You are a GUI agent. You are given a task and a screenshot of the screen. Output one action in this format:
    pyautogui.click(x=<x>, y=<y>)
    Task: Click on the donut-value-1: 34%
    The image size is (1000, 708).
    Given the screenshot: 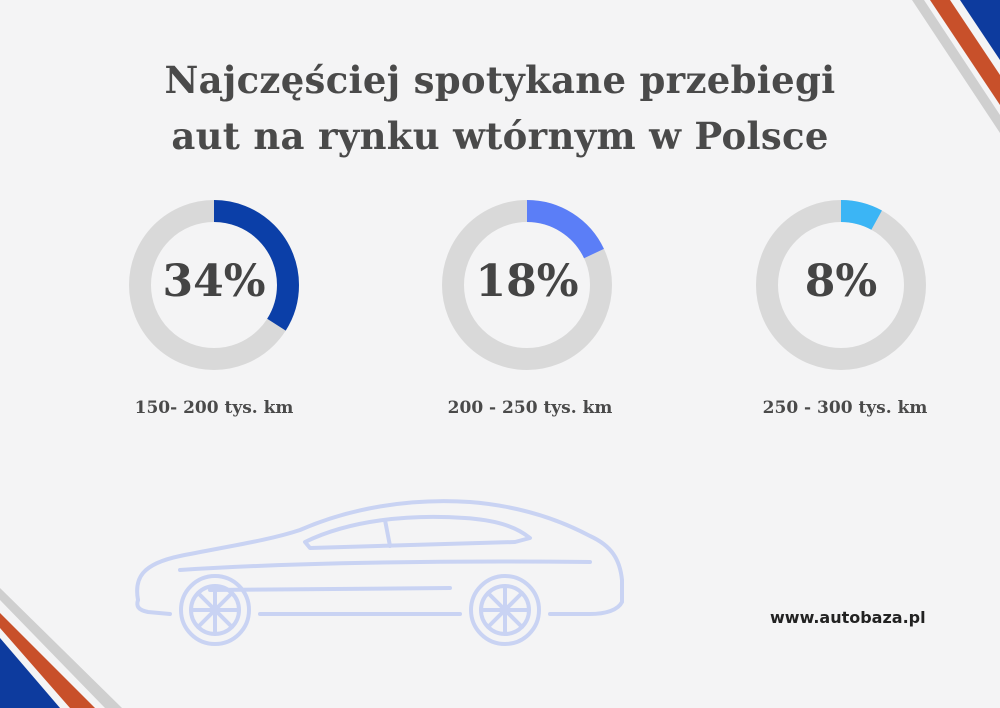 What is the action you would take?
    pyautogui.click(x=214, y=281)
    